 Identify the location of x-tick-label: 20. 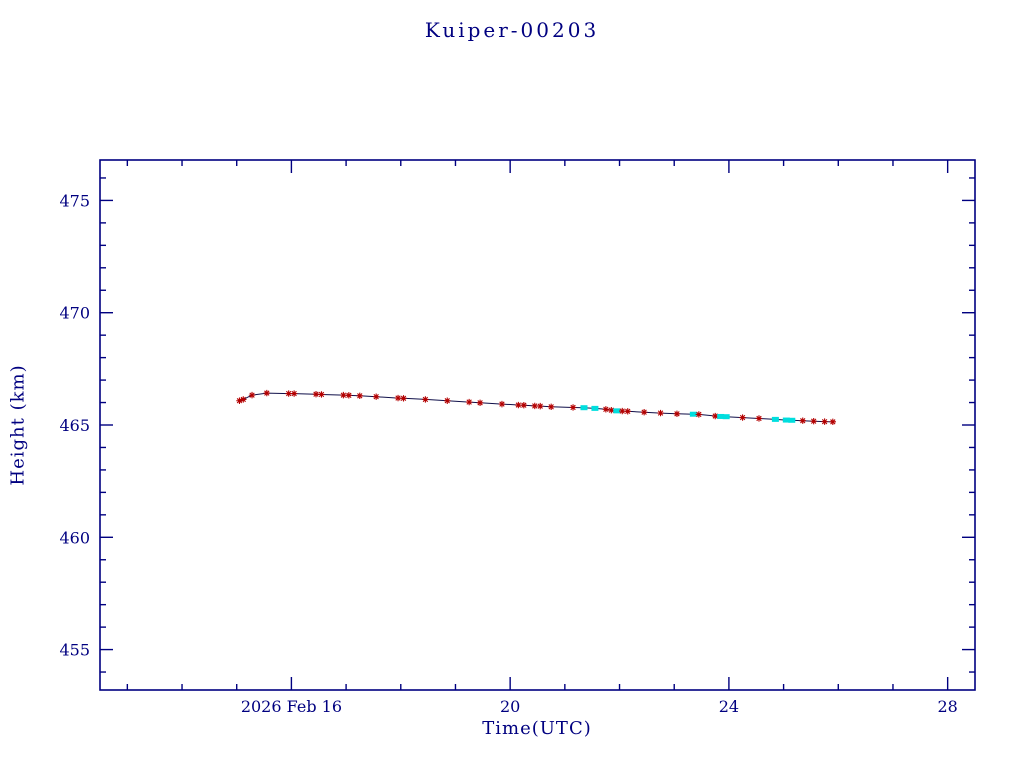
(510, 706).